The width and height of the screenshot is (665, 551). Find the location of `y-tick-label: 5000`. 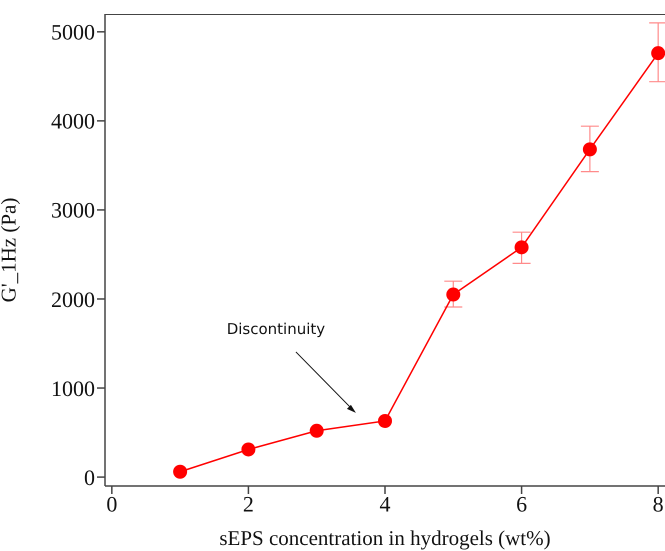

y-tick-label: 5000 is located at coordinates (73, 32).